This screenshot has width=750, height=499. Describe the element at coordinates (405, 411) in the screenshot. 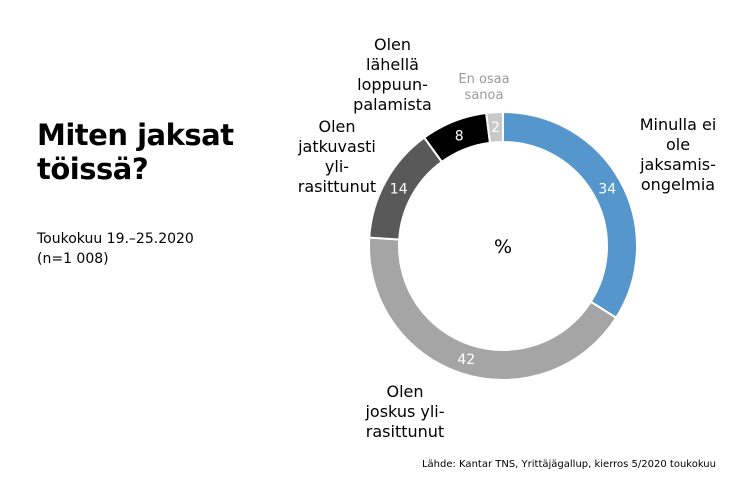

I see `slice-label-1: Olen joskus yli- rasittunut` at that location.